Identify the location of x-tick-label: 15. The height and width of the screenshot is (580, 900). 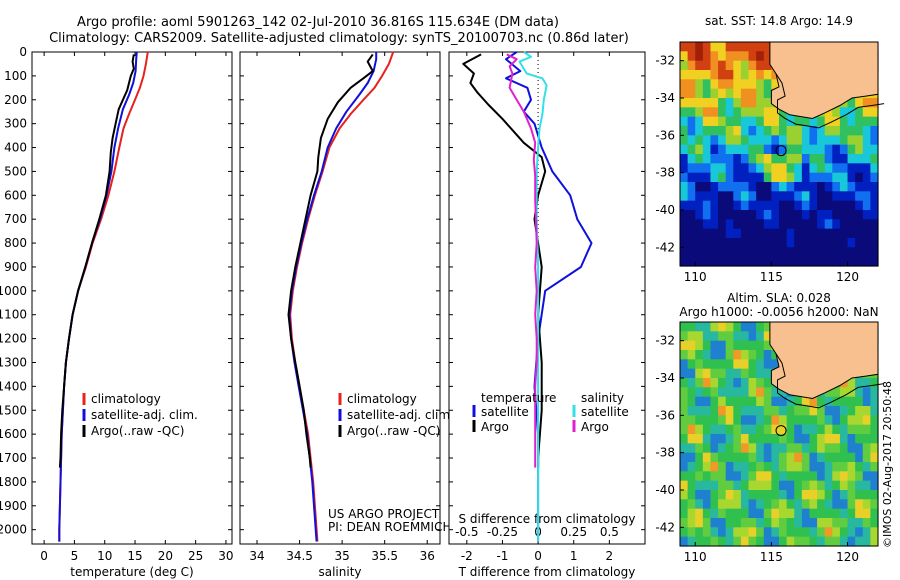
(134, 556).